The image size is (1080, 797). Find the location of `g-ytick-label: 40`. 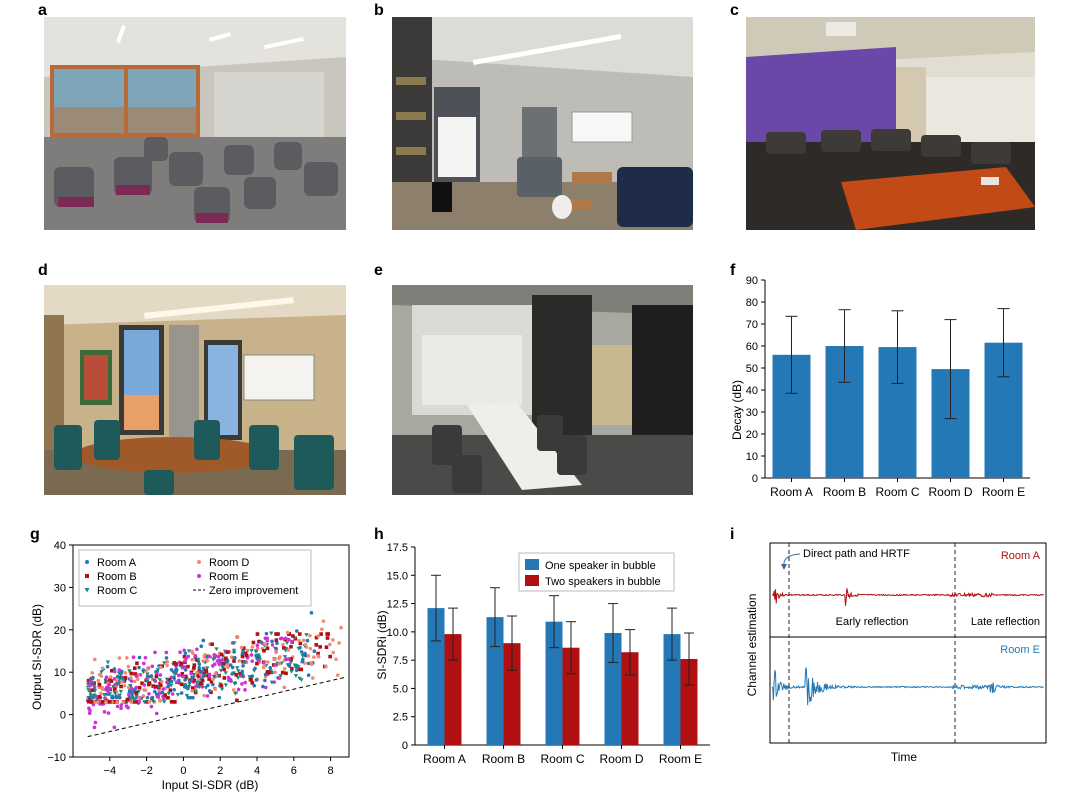

g-ytick-label: 40 is located at coordinates (60, 546).